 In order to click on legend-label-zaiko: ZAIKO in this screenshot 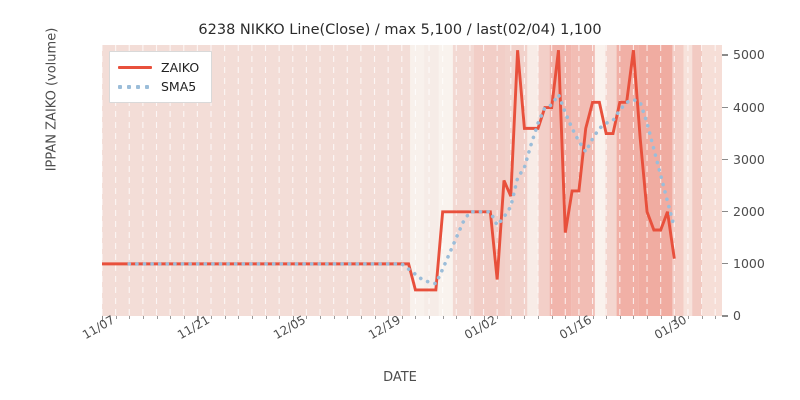, I will do `click(180, 67)`.